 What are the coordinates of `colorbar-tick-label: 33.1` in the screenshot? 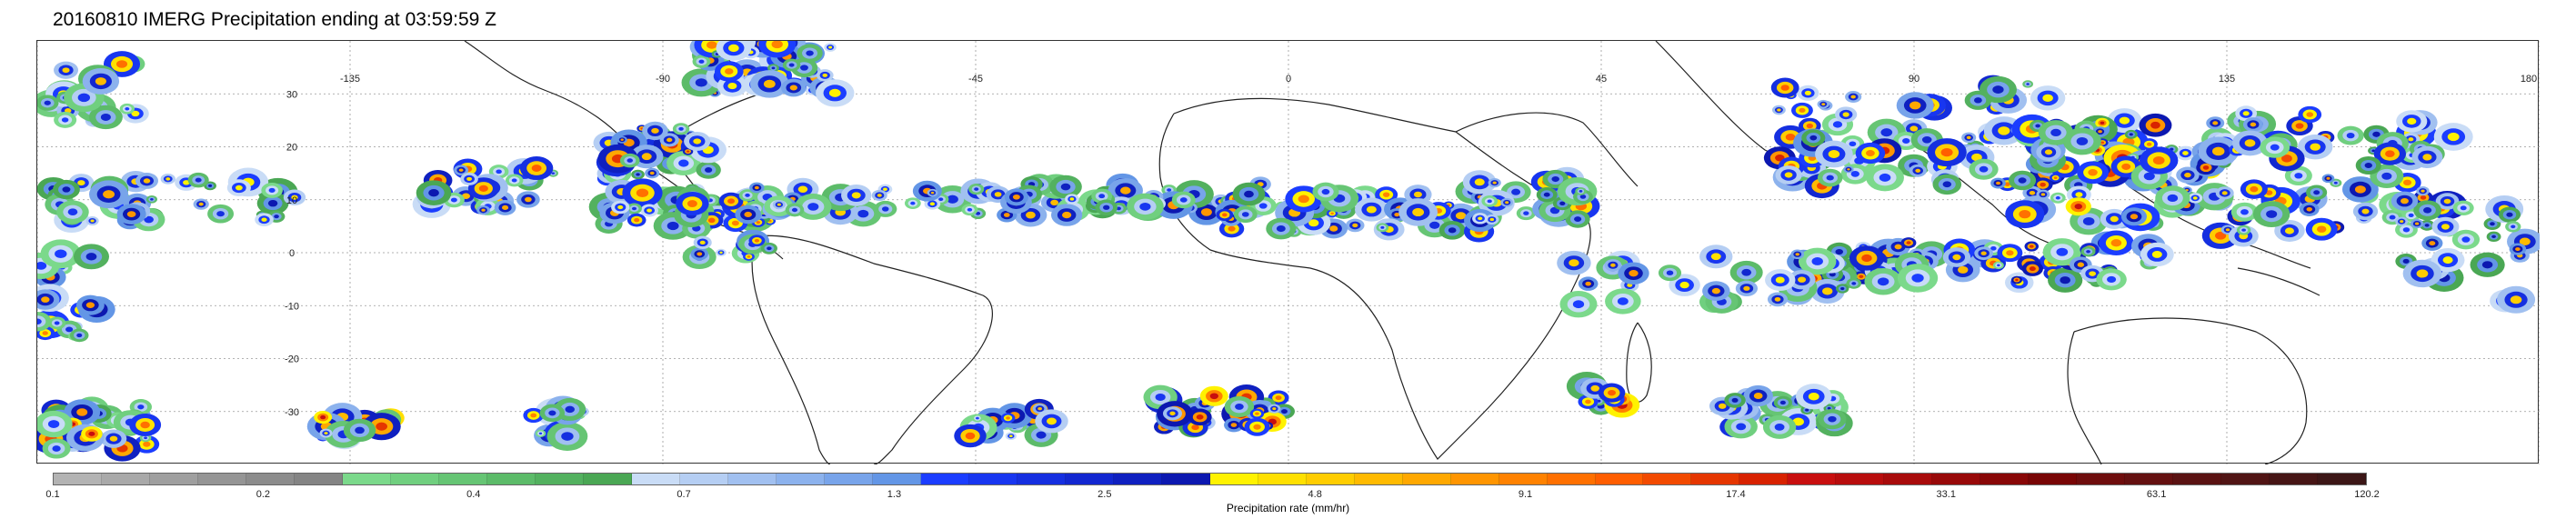 It's located at (1946, 494).